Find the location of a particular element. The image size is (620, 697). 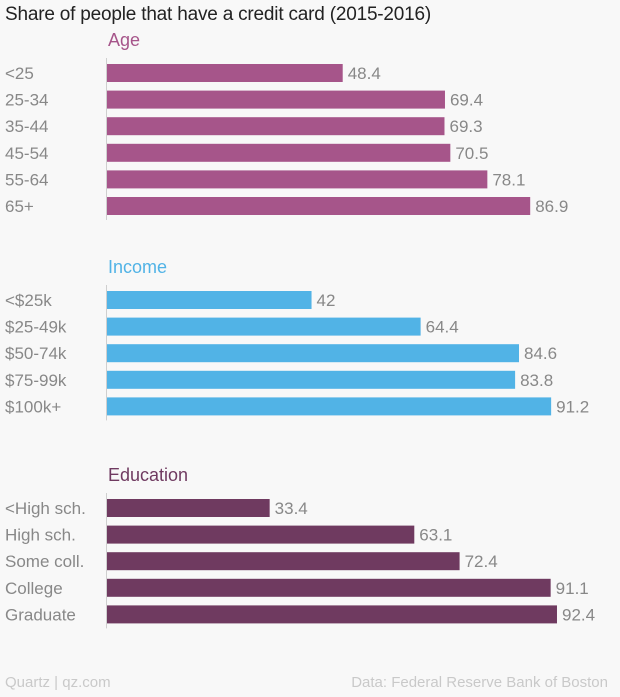

age-value-label: 78.1 is located at coordinates (508, 179).